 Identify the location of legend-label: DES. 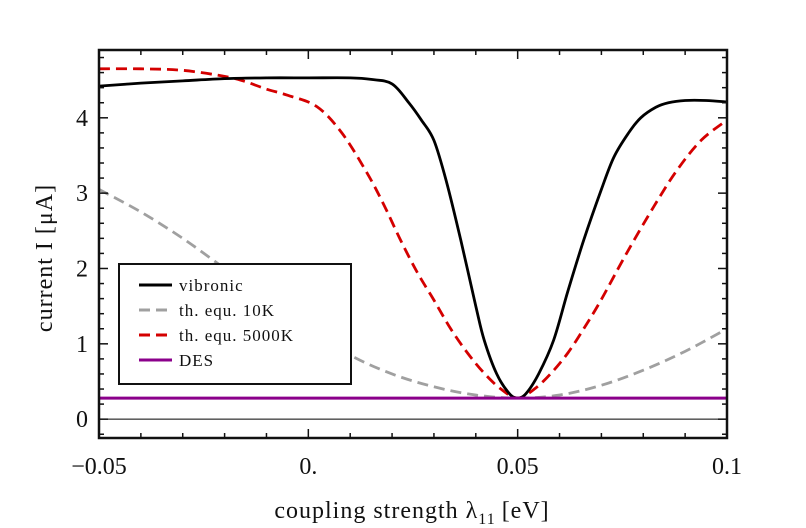
(196, 360).